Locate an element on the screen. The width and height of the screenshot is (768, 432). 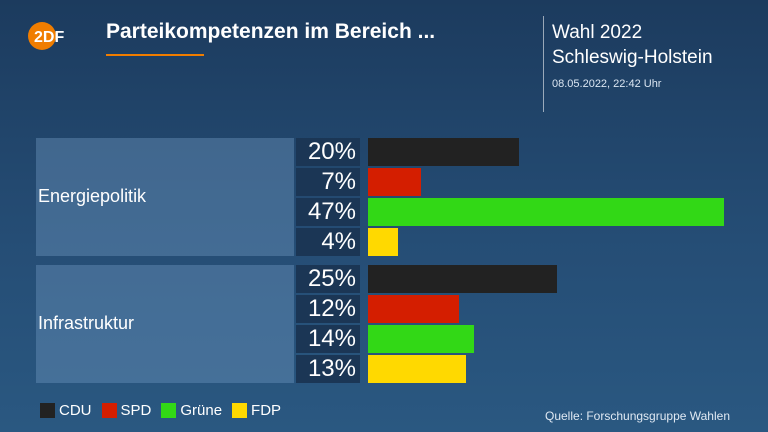
value-label-box: 14% is located at coordinates (328, 339).